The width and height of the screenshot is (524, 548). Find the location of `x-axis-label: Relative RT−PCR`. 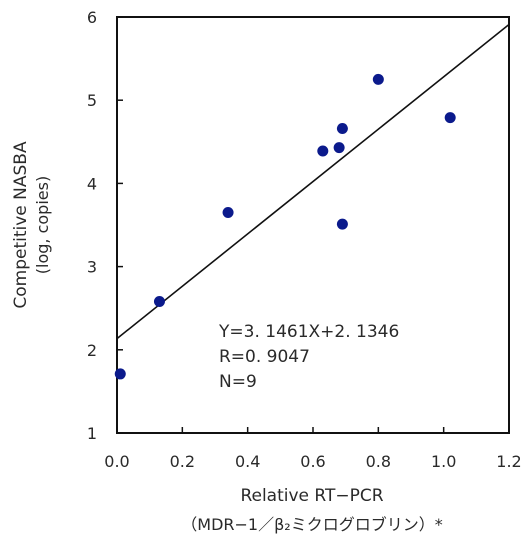

x-axis-label: Relative RT−PCR is located at coordinates (311, 496).